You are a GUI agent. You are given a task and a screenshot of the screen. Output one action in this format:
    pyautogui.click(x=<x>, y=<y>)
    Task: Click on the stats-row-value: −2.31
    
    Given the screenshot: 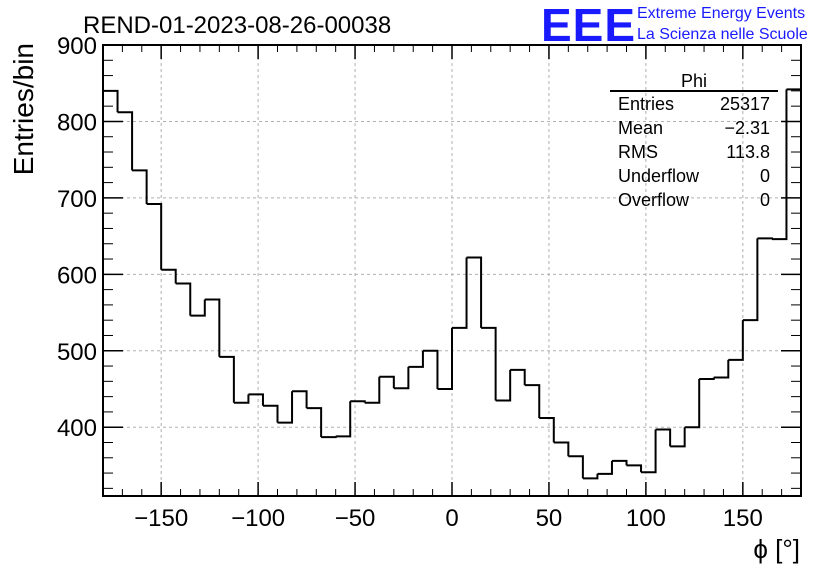 What is the action you would take?
    pyautogui.click(x=747, y=128)
    